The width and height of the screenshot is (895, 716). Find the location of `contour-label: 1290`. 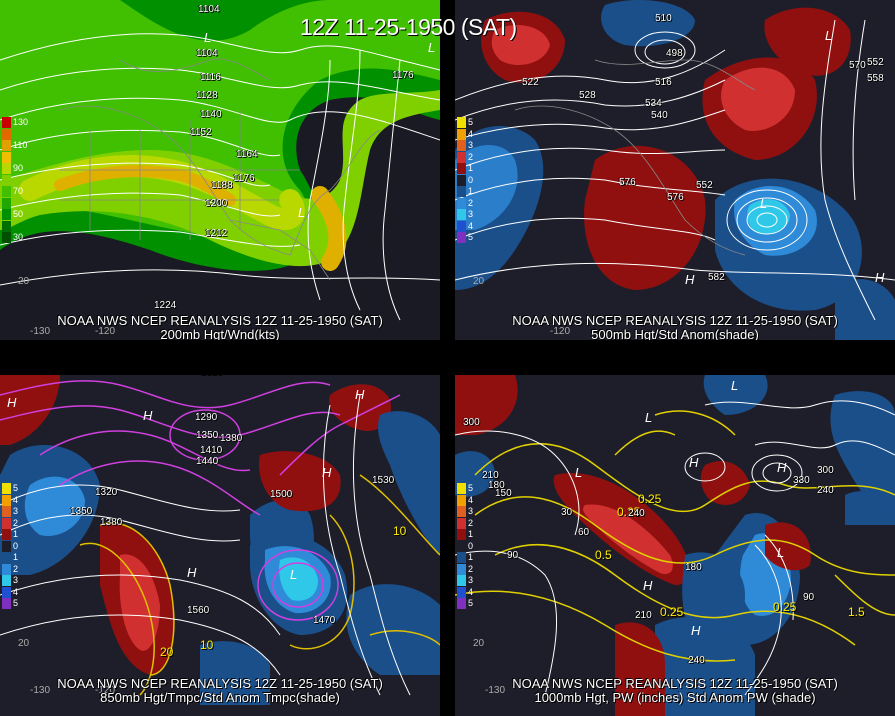

contour-label: 1290 is located at coordinates (206, 417).